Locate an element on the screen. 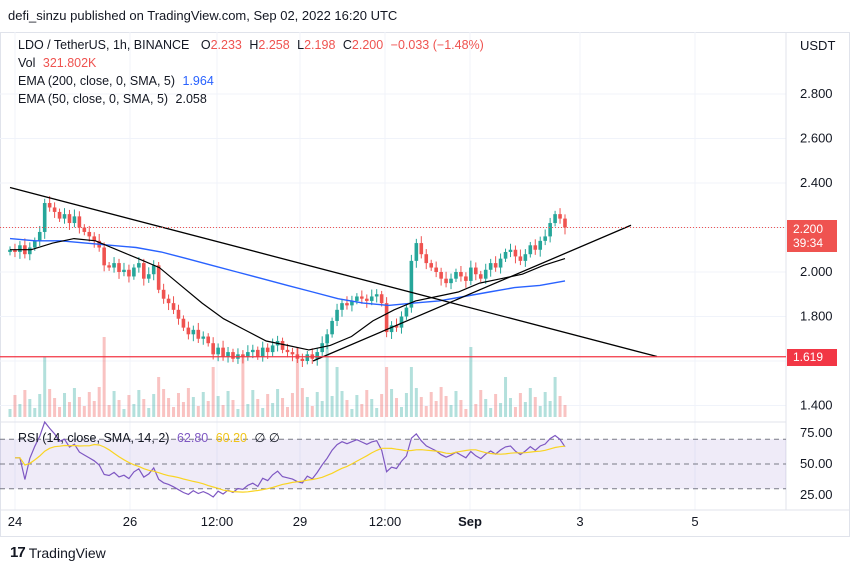  currency-label: USDT is located at coordinates (818, 45).